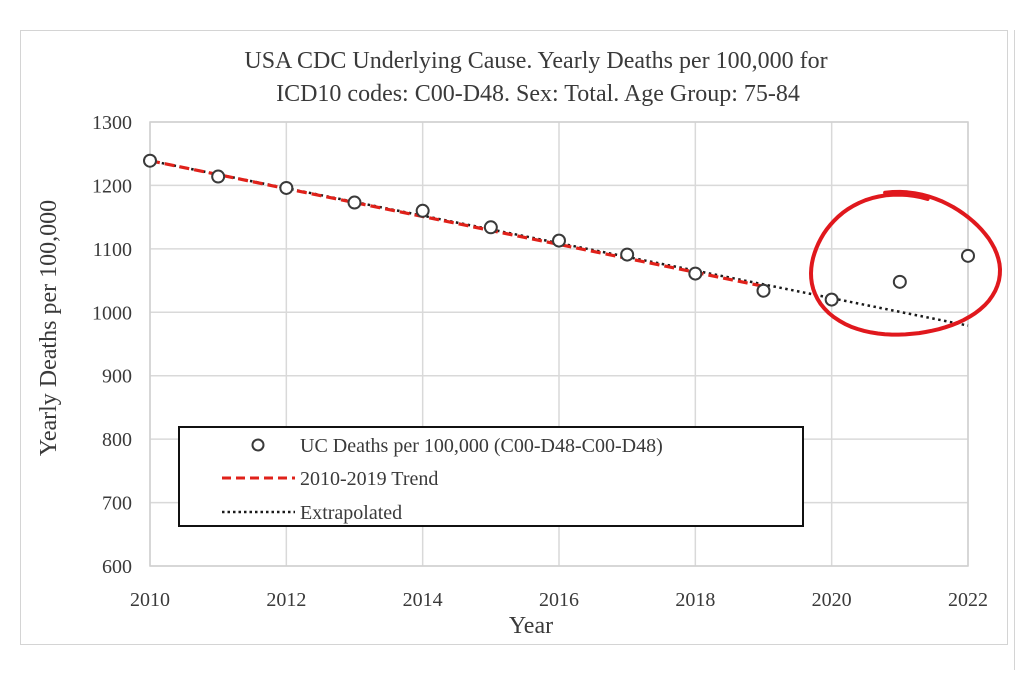  Describe the element at coordinates (899, 281) in the screenshot. I see `data-point-2021` at that location.